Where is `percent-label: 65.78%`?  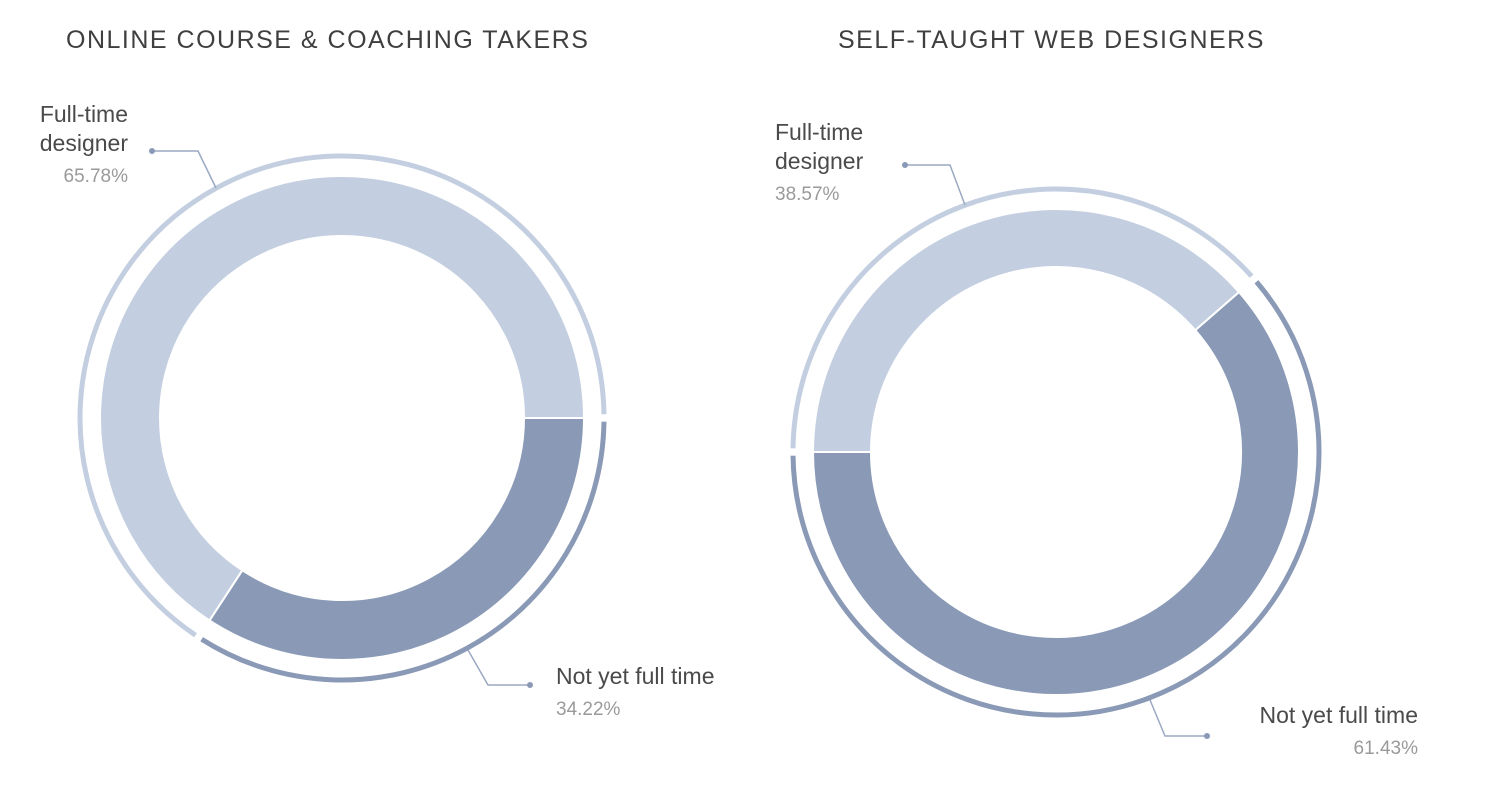 percent-label: 65.78% is located at coordinates (95, 176).